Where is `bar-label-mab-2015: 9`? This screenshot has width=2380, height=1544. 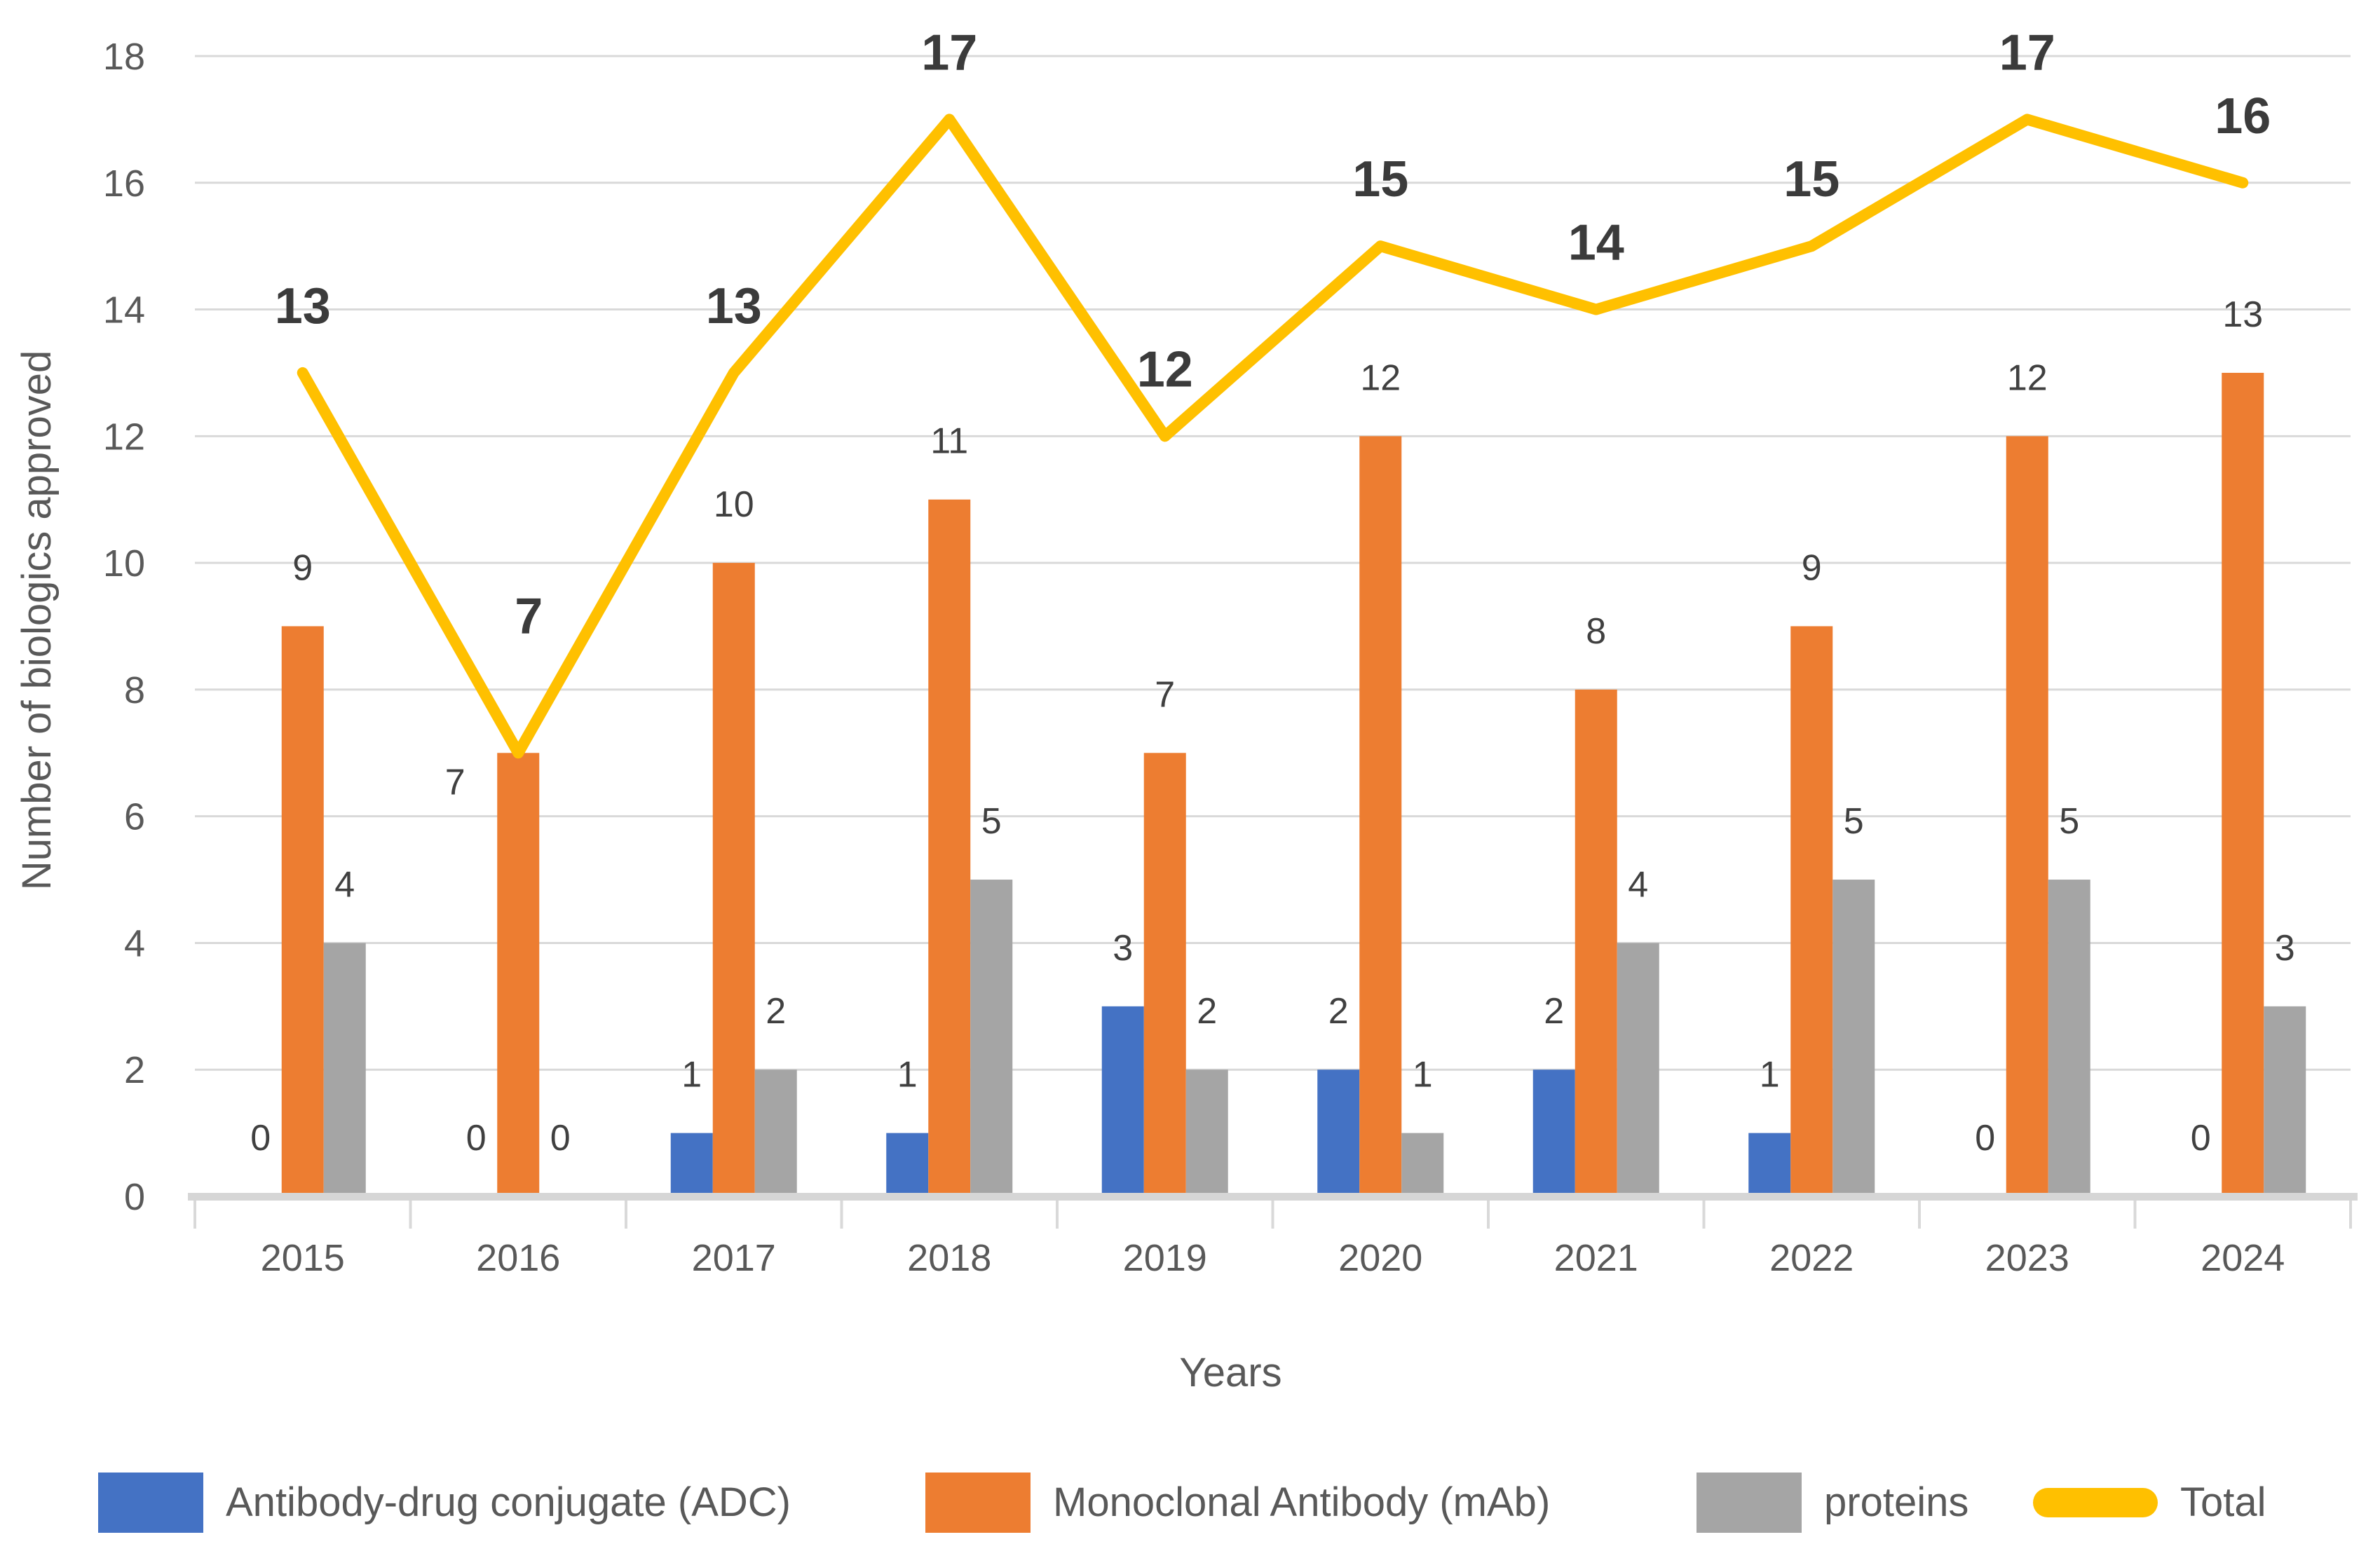 bar-label-mab-2015: 9 is located at coordinates (302, 568).